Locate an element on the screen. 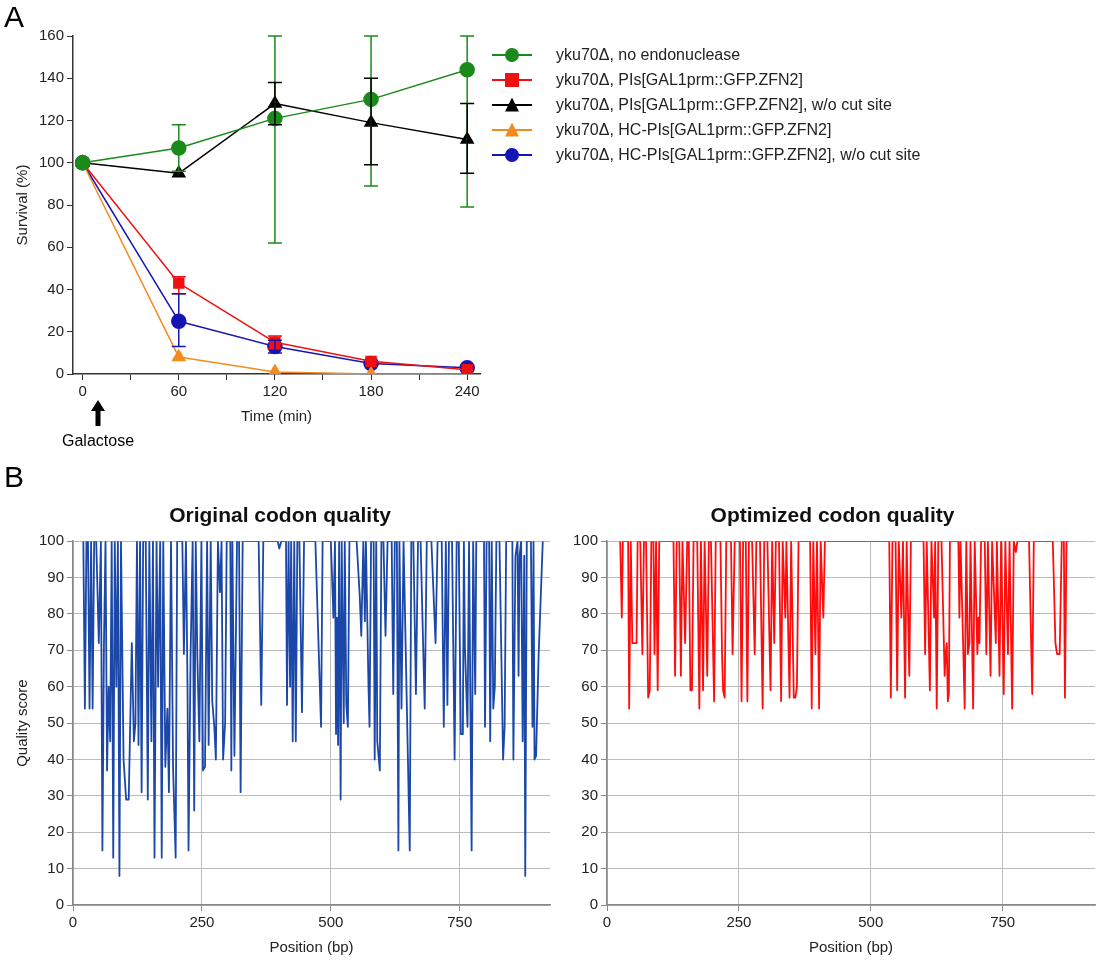  y-tick-label: 140 is located at coordinates (52, 77).